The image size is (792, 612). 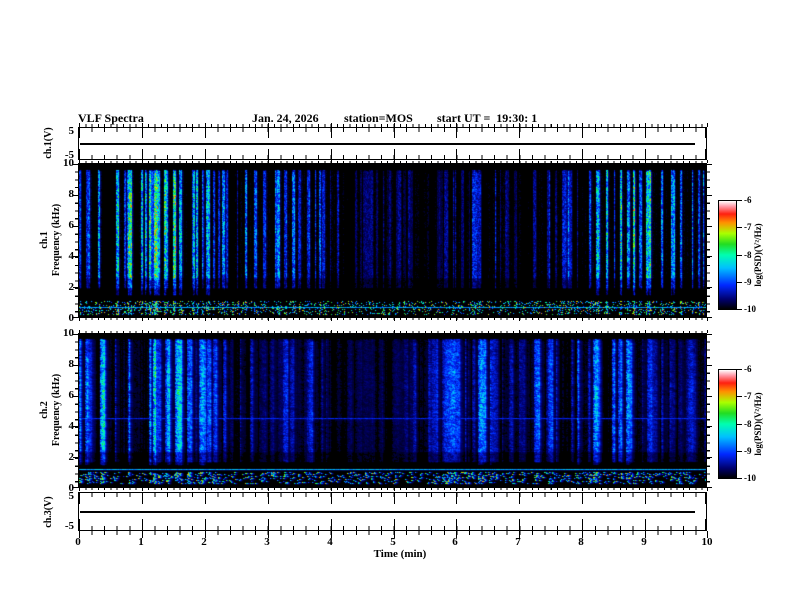 I want to click on time-tick-label: 7, so click(x=518, y=542).